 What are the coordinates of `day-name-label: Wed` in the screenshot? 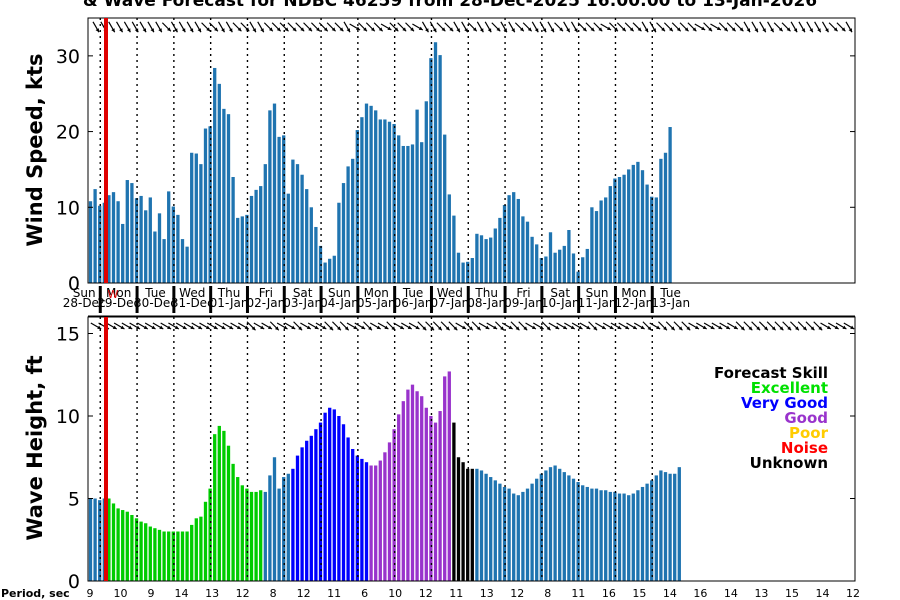 It's located at (450, 293).